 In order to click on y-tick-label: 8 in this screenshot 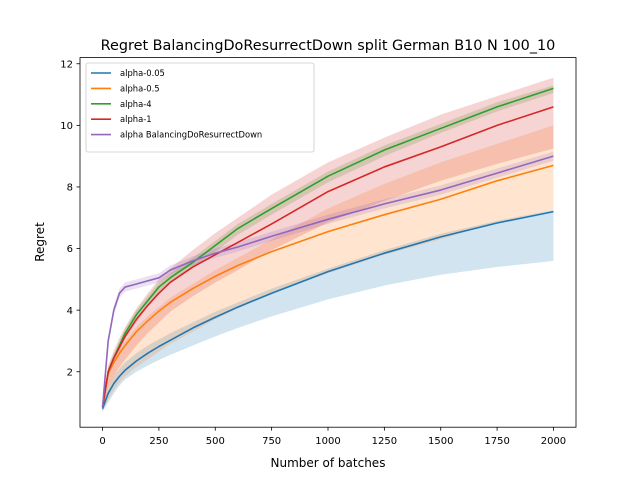, I will do `click(70, 188)`.